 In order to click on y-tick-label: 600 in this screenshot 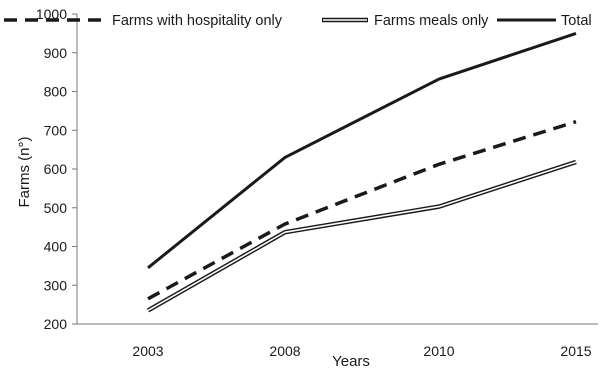, I will do `click(56, 169)`.